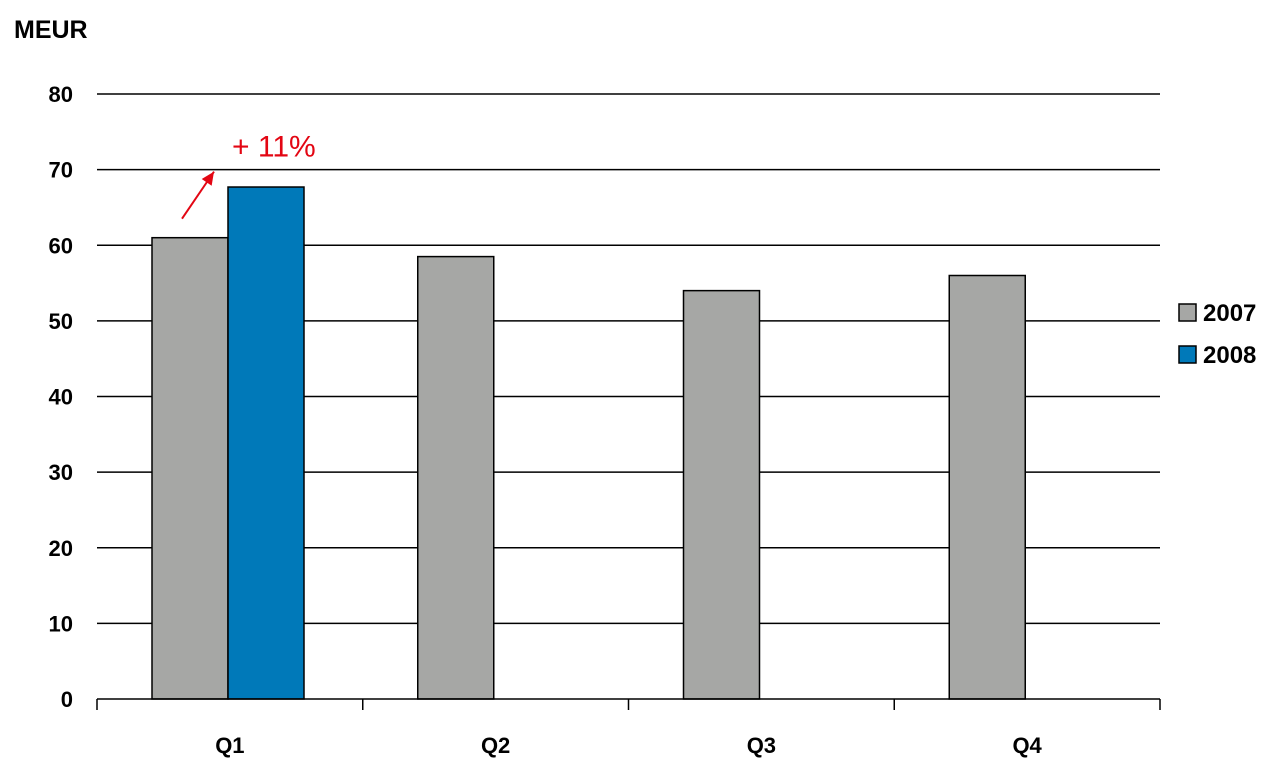 The height and width of the screenshot is (761, 1271). Describe the element at coordinates (761, 745) in the screenshot. I see `x-tick-label: Q3` at that location.